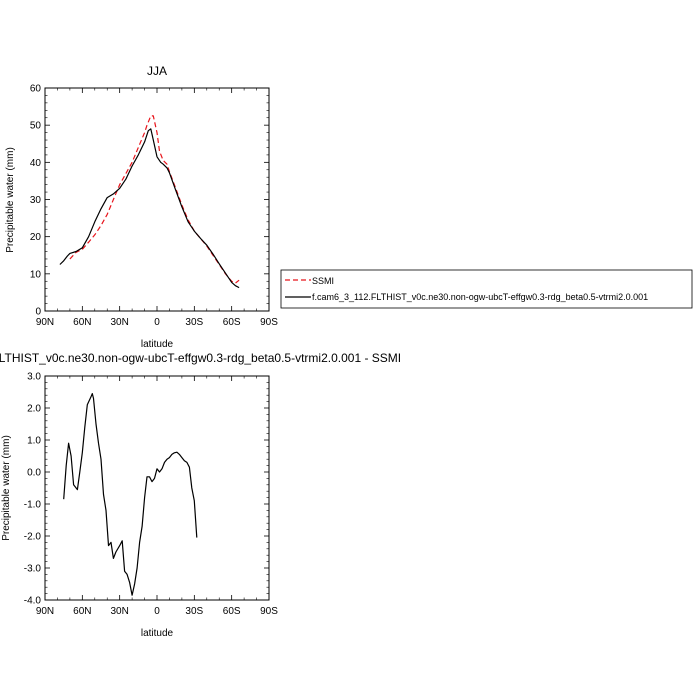 The width and height of the screenshot is (700, 700). Describe the element at coordinates (323, 281) in the screenshot. I see `legend-label-ssmi: SSMI` at that location.